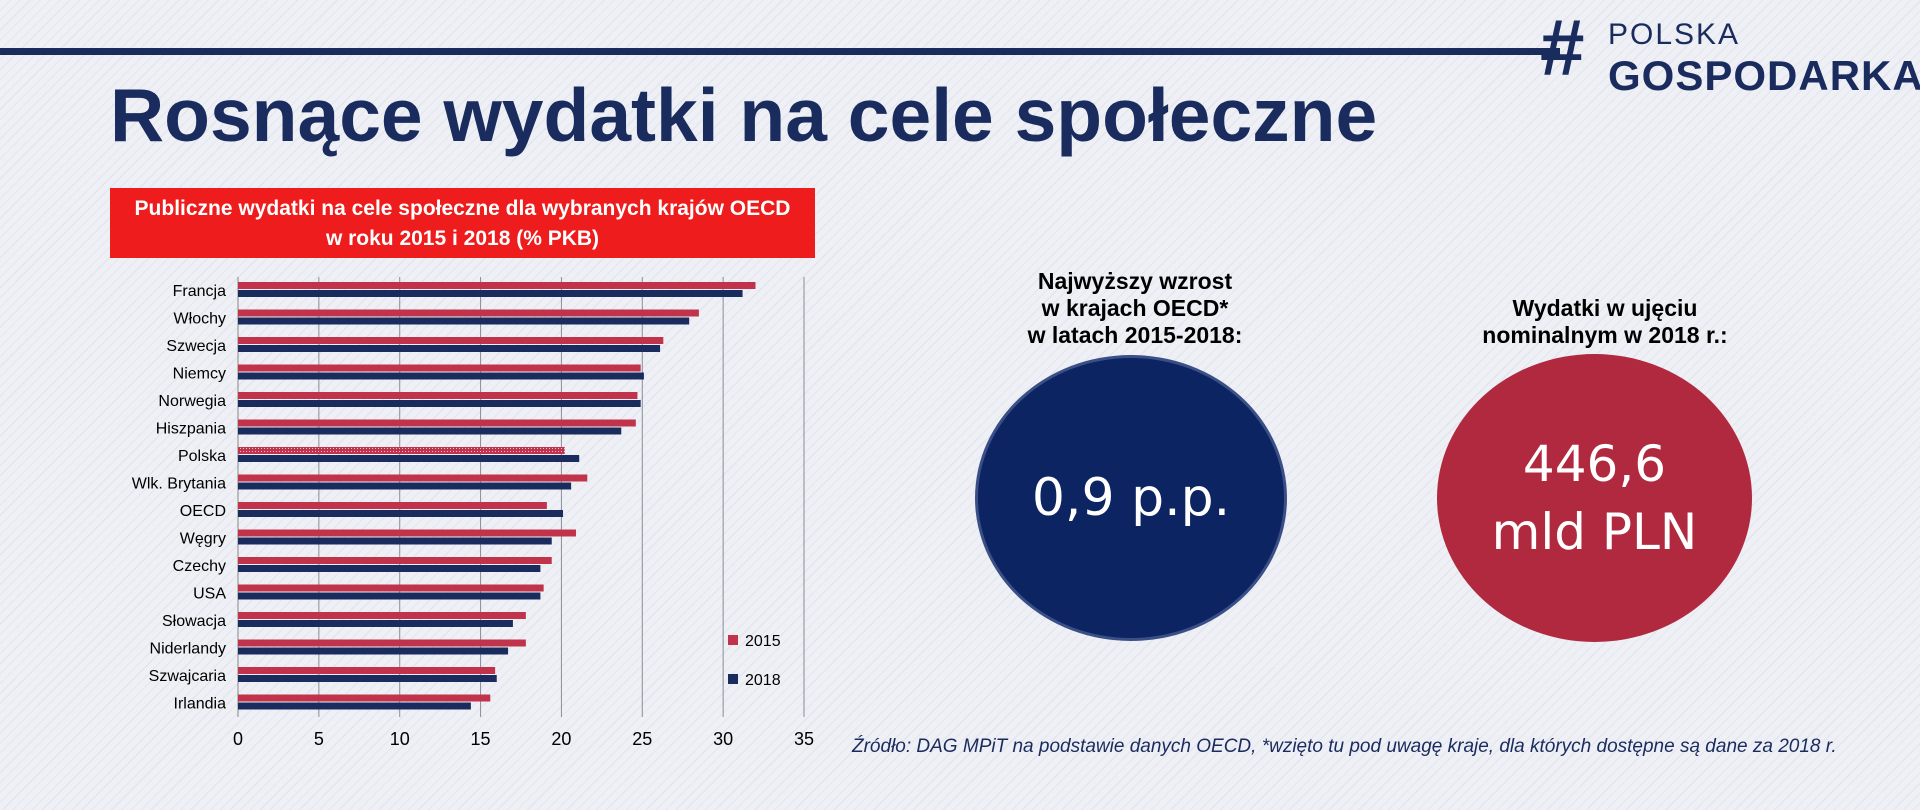 This screenshot has height=810, width=1920. Describe the element at coordinates (188, 649) in the screenshot. I see `y-tick-label: Niderlandy` at that location.